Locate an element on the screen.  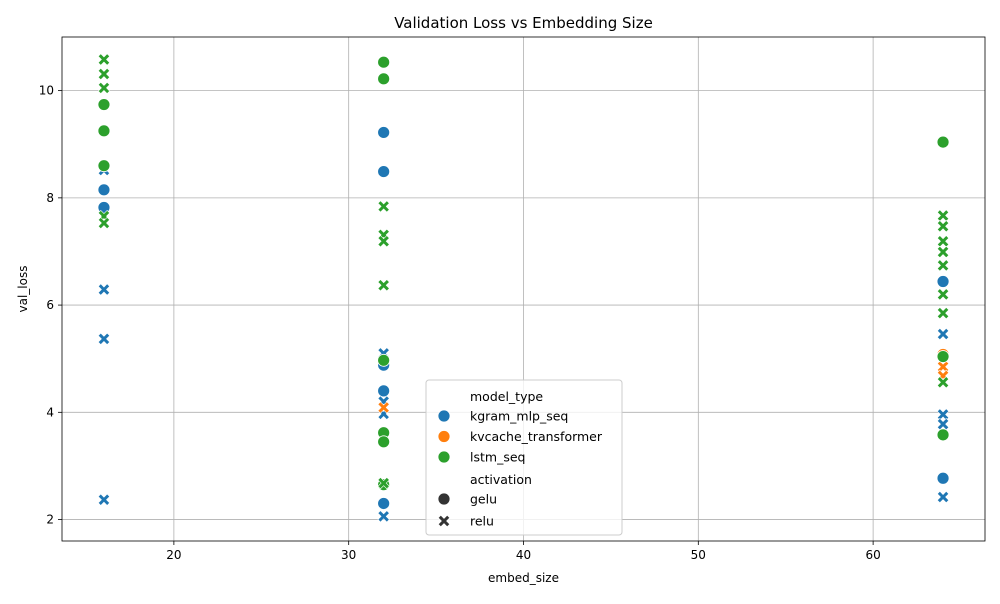
legend-marker-gelu is located at coordinates (444, 499).